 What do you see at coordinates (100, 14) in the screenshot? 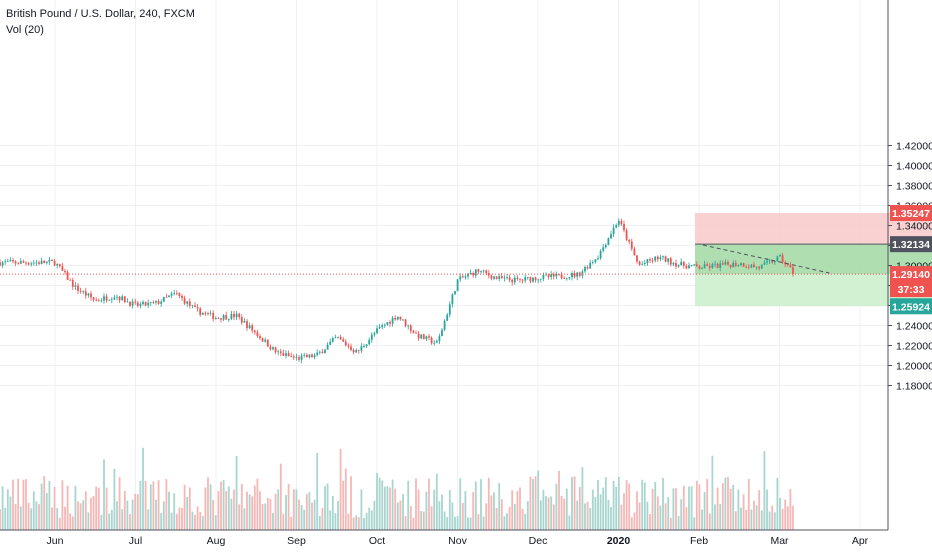
I see `symbol-title: British Pound / U.S. Dollar, 240, FXCM` at bounding box center [100, 14].